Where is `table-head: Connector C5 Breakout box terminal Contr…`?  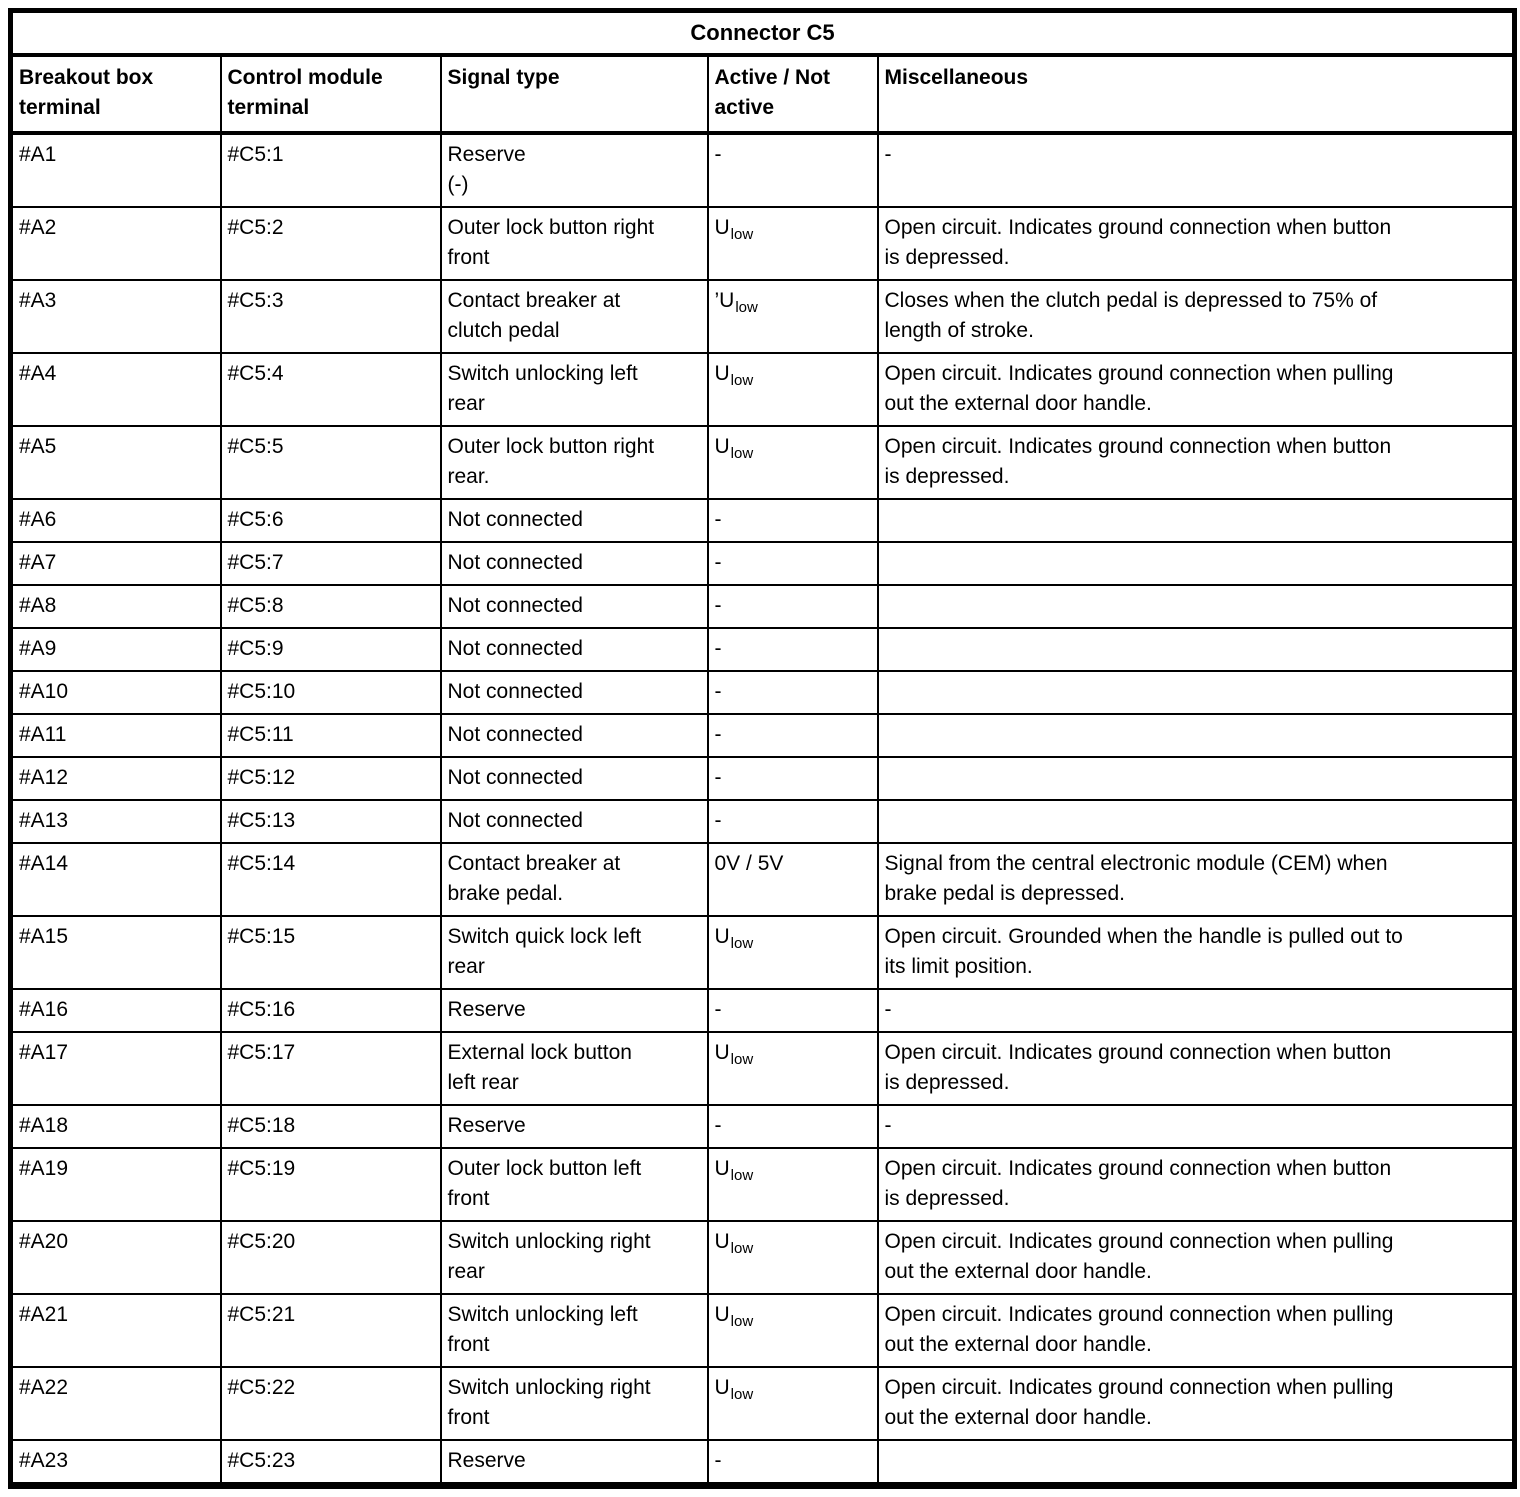 table-head: Connector C5 Breakout box terminal Contr… is located at coordinates (762, 72).